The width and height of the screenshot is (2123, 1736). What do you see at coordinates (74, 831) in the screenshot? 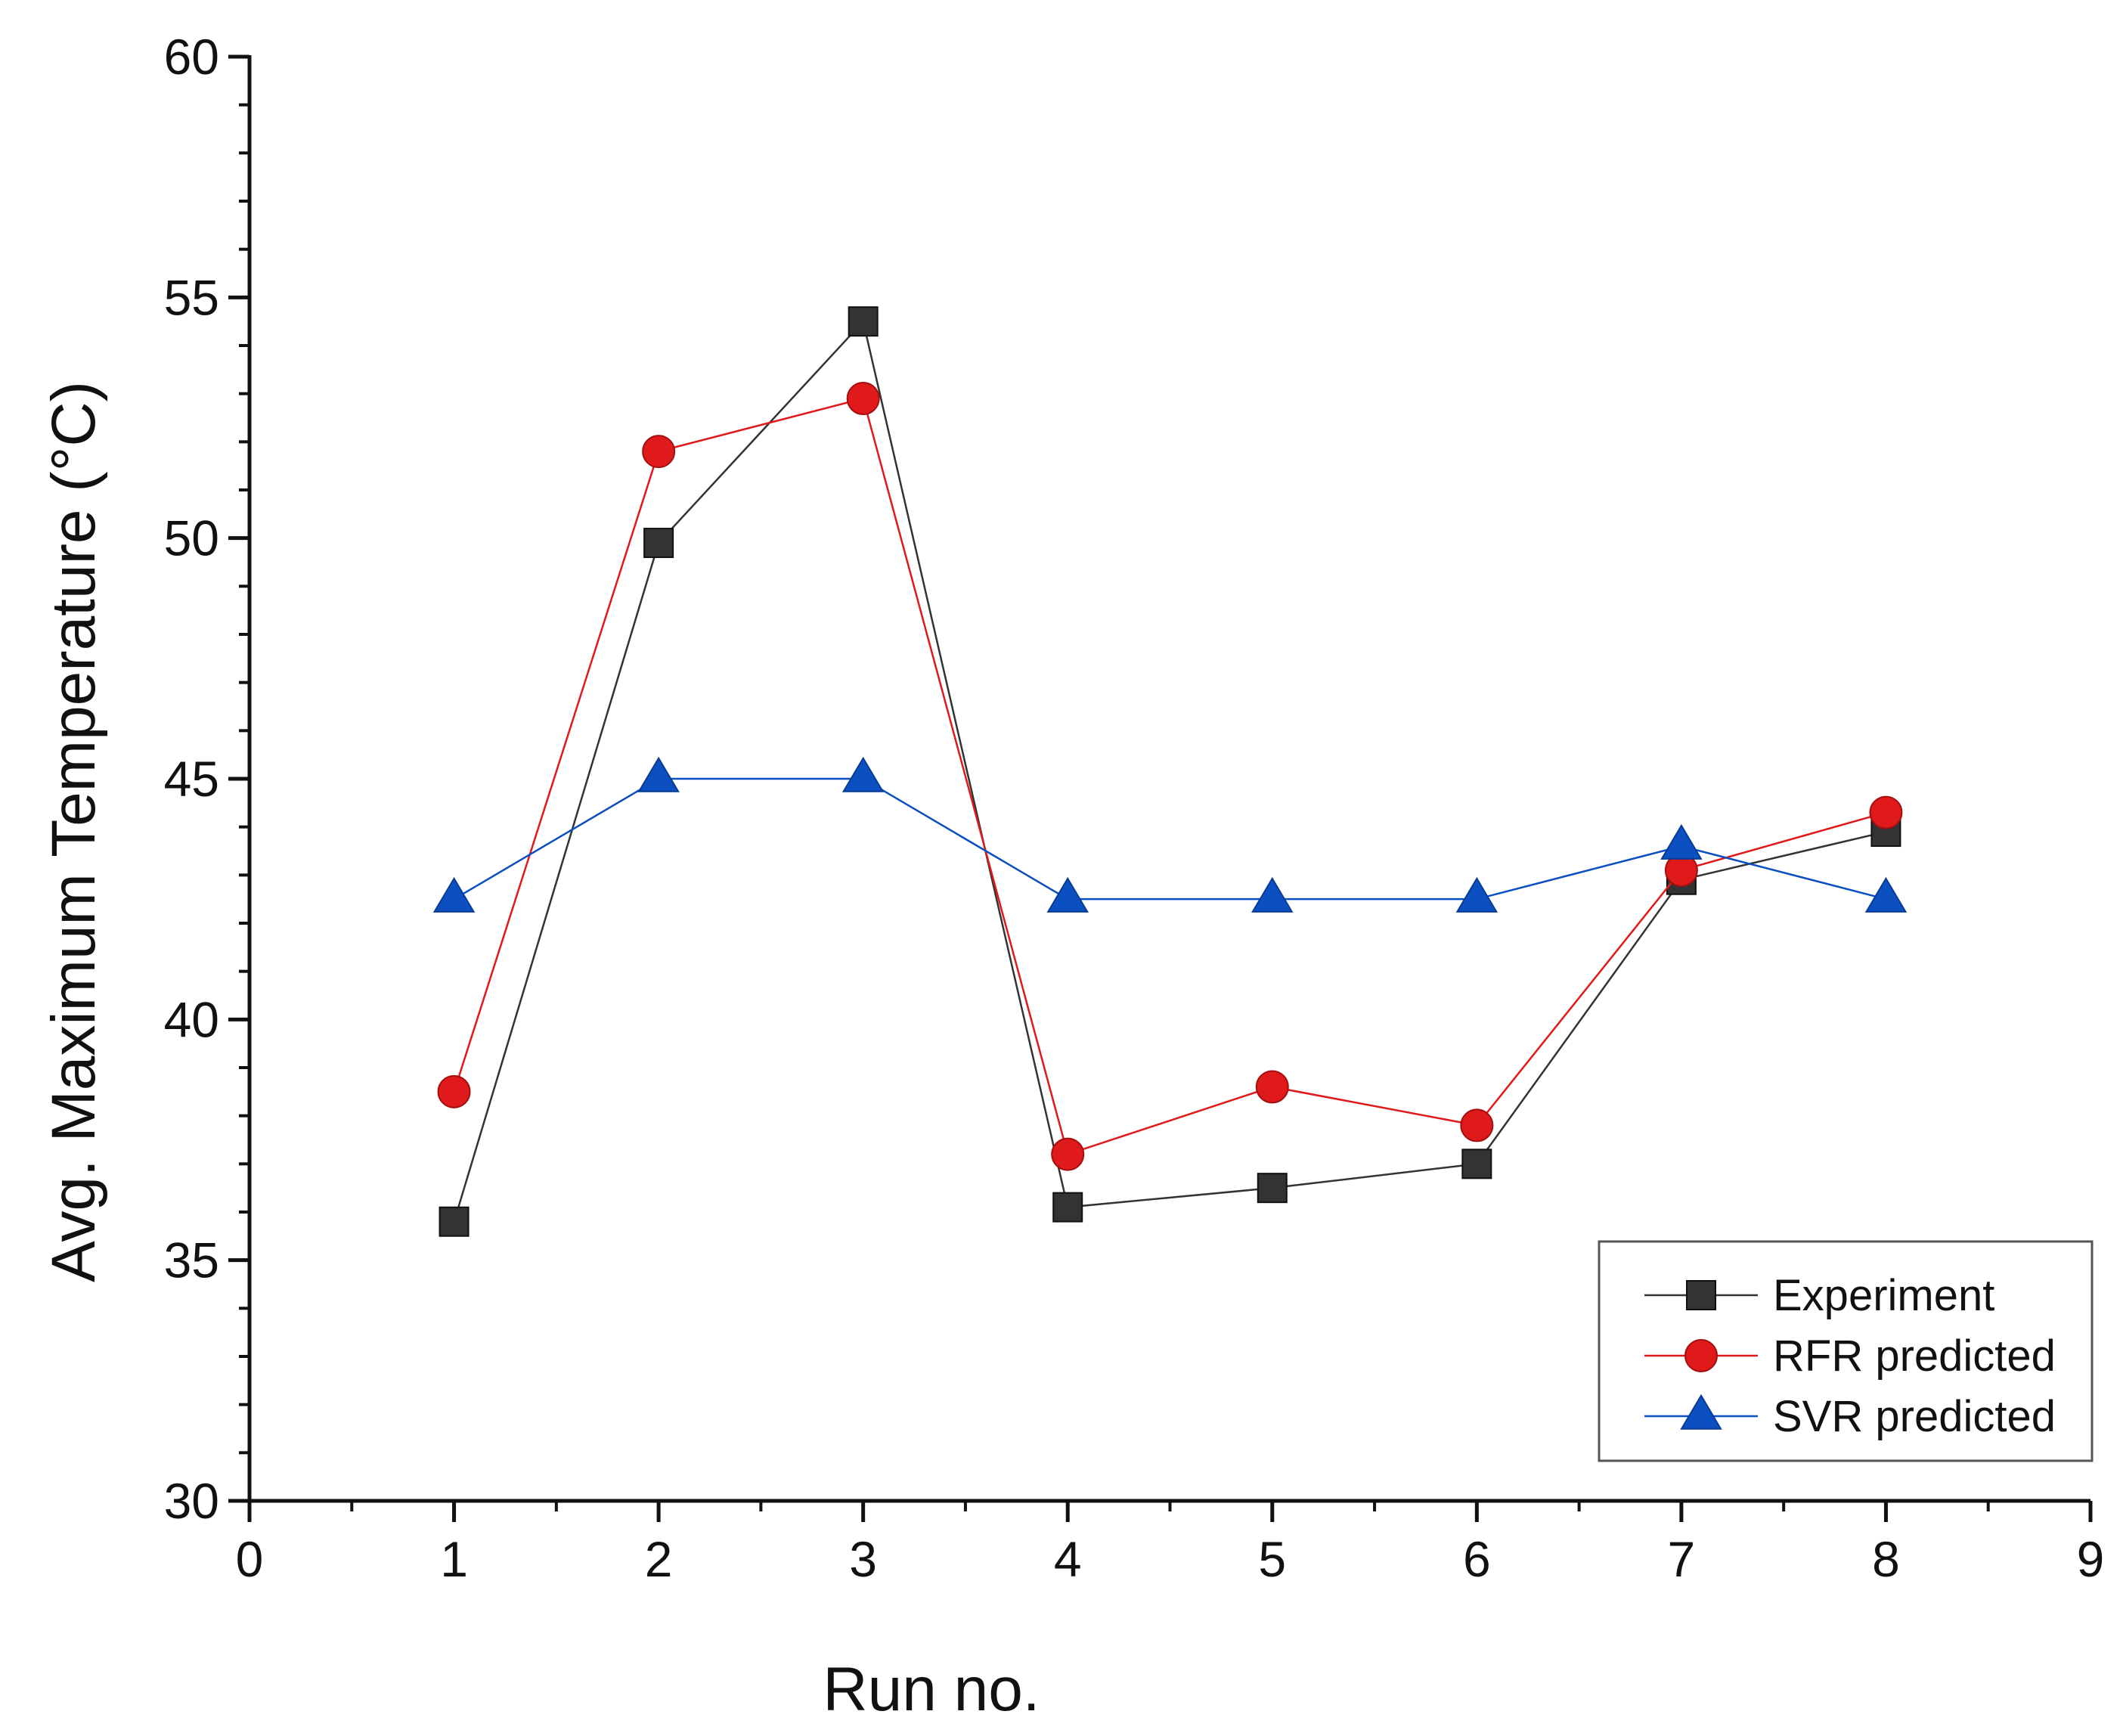
I see `y-axis-title: Avg. Maximum Temperature (°C)` at bounding box center [74, 831].